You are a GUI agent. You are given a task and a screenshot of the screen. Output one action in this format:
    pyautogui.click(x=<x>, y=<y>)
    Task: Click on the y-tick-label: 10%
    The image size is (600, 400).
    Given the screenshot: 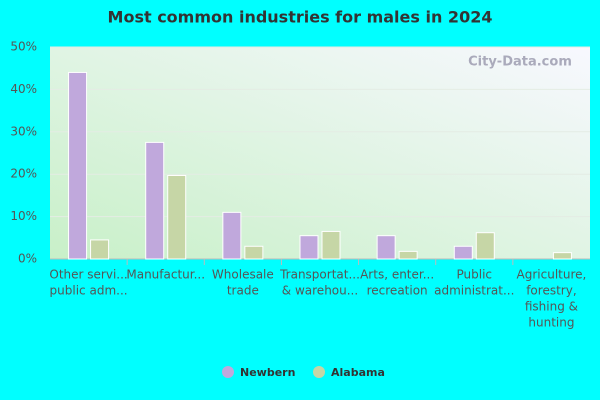 What is the action you would take?
    pyautogui.click(x=23, y=216)
    